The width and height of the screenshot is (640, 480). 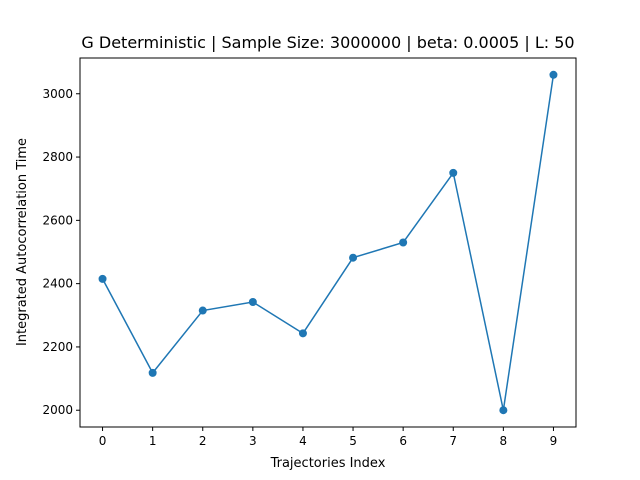 What do you see at coordinates (57, 157) in the screenshot?
I see `y-tick-label: 2800` at bounding box center [57, 157].